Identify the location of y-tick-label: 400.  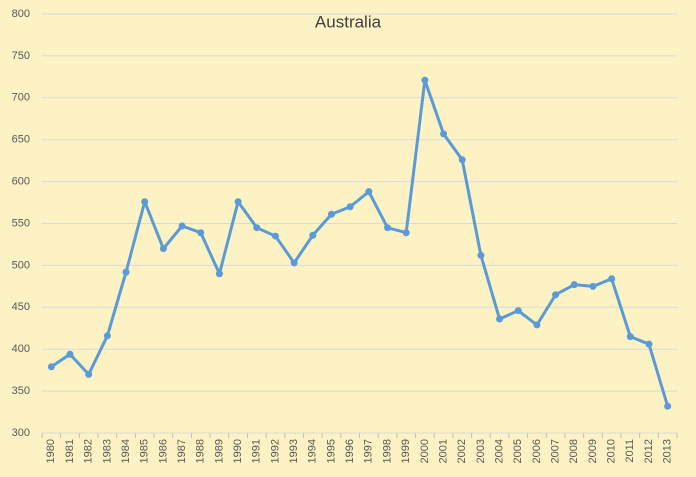
(21, 349).